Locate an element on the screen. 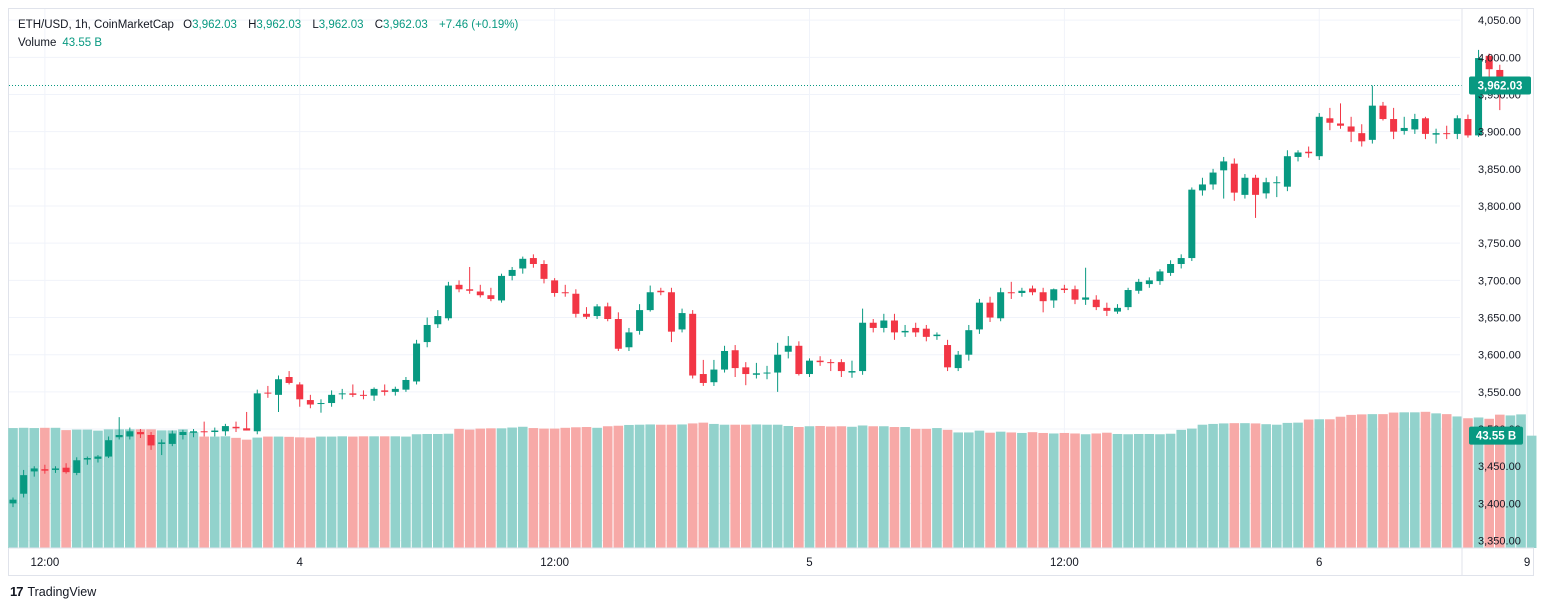 The image size is (1544, 611). y-tick-label: 3,400.00 is located at coordinates (1499, 504).